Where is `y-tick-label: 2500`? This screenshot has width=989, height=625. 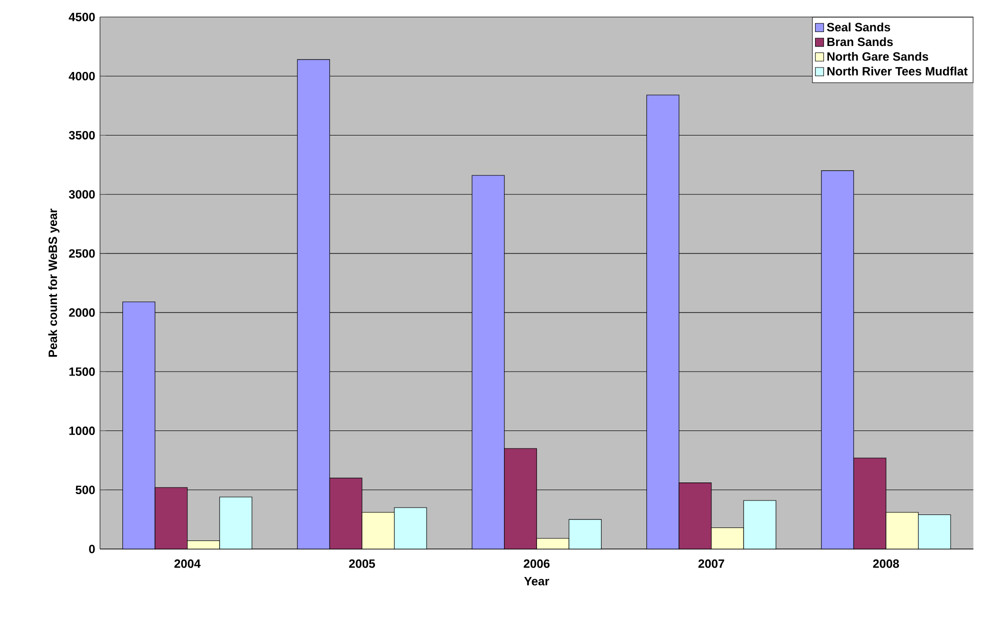 y-tick-label: 2500 is located at coordinates (82, 253).